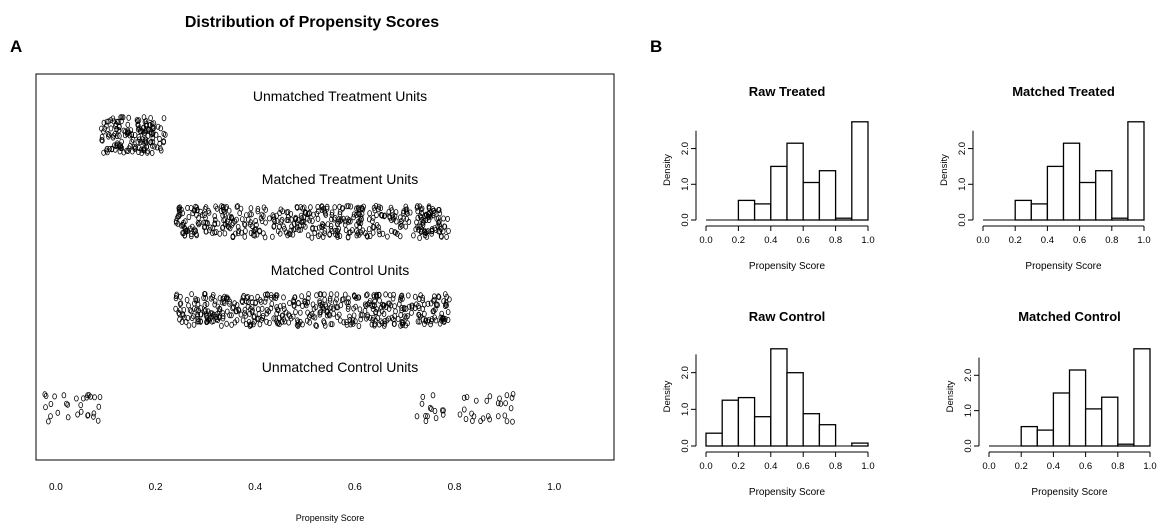 This screenshot has height=525, width=1161. What do you see at coordinates (330, 518) in the screenshot?
I see `x-axis-label: Propensity Score` at bounding box center [330, 518].